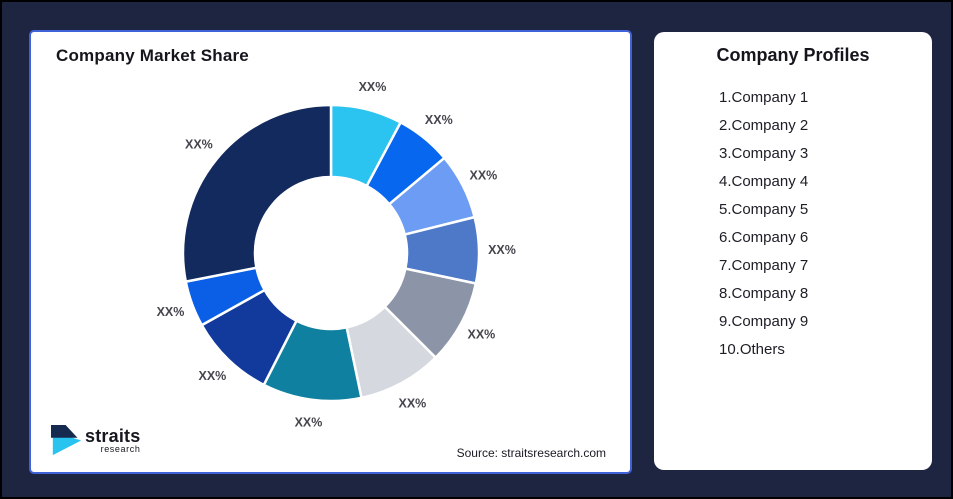 This screenshot has width=953, height=499. I want to click on segment-value-label-8: XX%, so click(213, 376).